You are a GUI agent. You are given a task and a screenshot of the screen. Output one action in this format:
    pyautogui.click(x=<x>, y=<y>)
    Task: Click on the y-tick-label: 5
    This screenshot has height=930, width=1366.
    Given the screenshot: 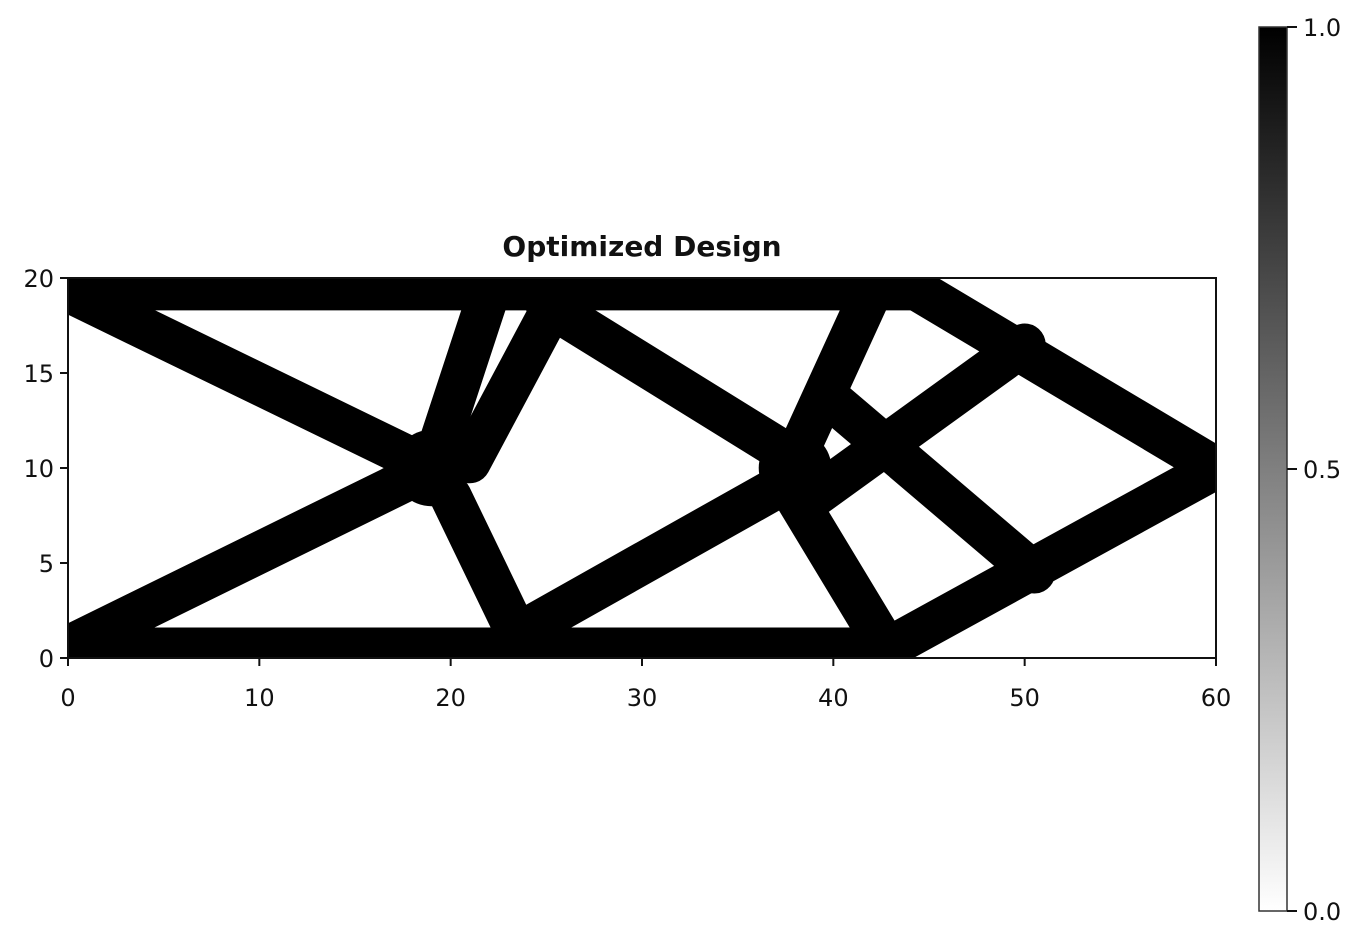 What is the action you would take?
    pyautogui.click(x=46, y=564)
    